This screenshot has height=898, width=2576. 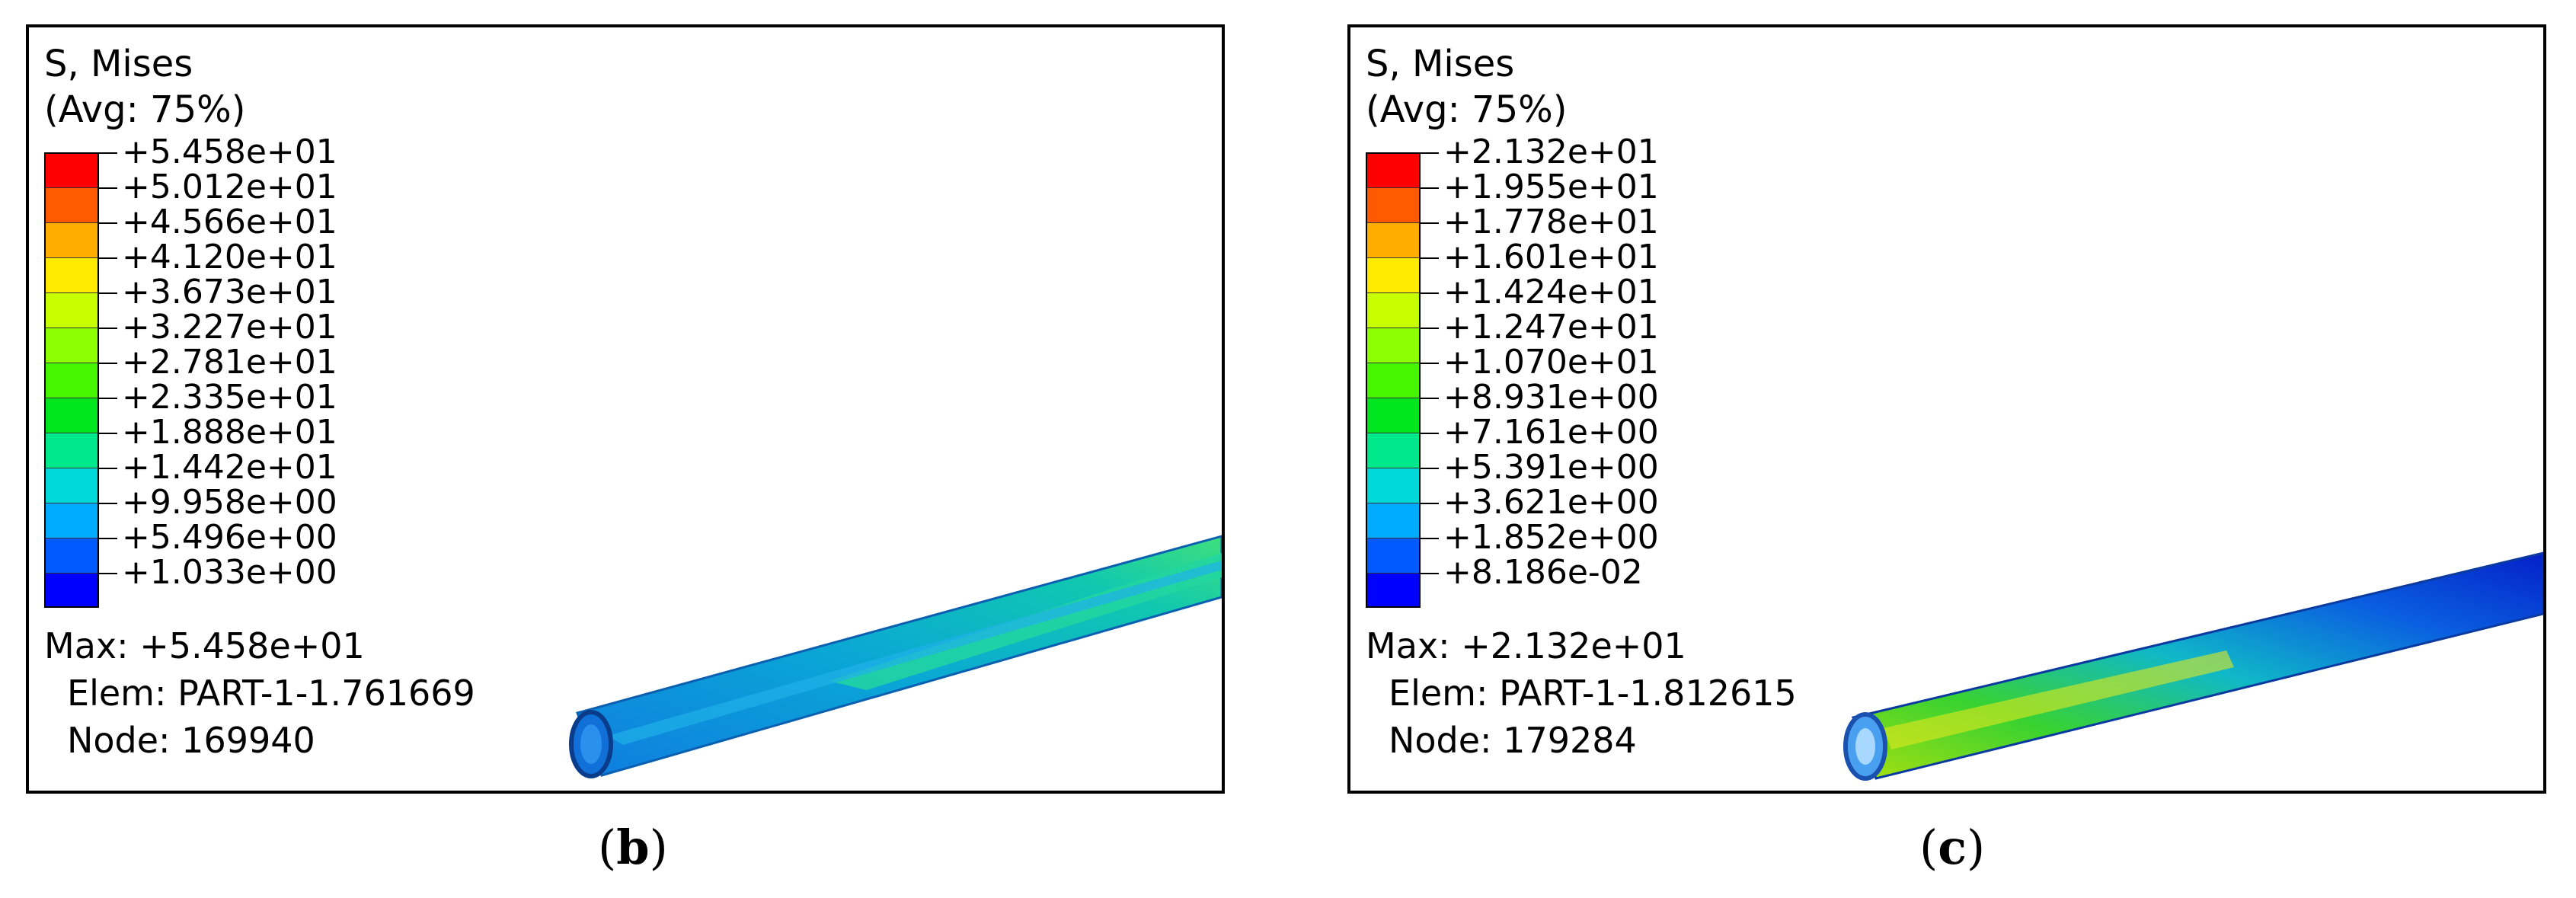 I want to click on legend-value: +9.958e+00, so click(x=230, y=503).